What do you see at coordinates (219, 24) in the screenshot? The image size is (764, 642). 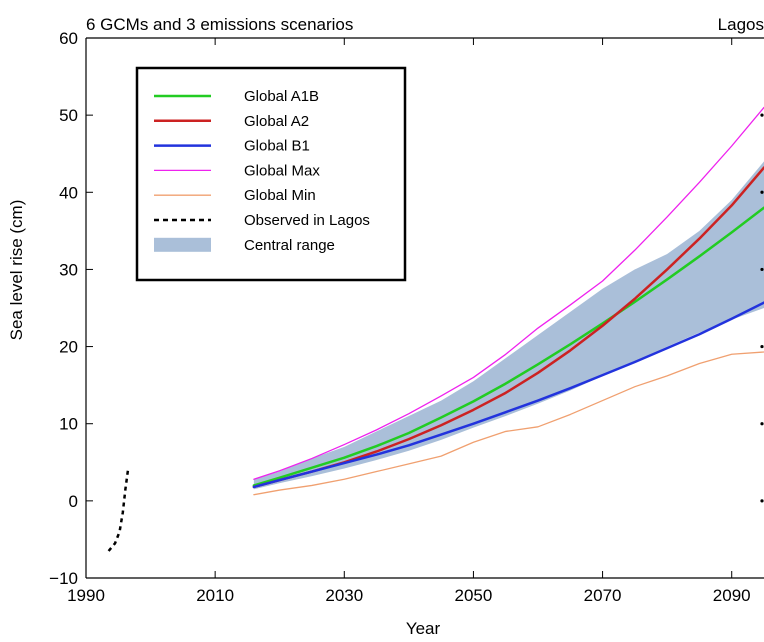 I see `chart-title: 6 GCMs and 3 emissions scenarios` at bounding box center [219, 24].